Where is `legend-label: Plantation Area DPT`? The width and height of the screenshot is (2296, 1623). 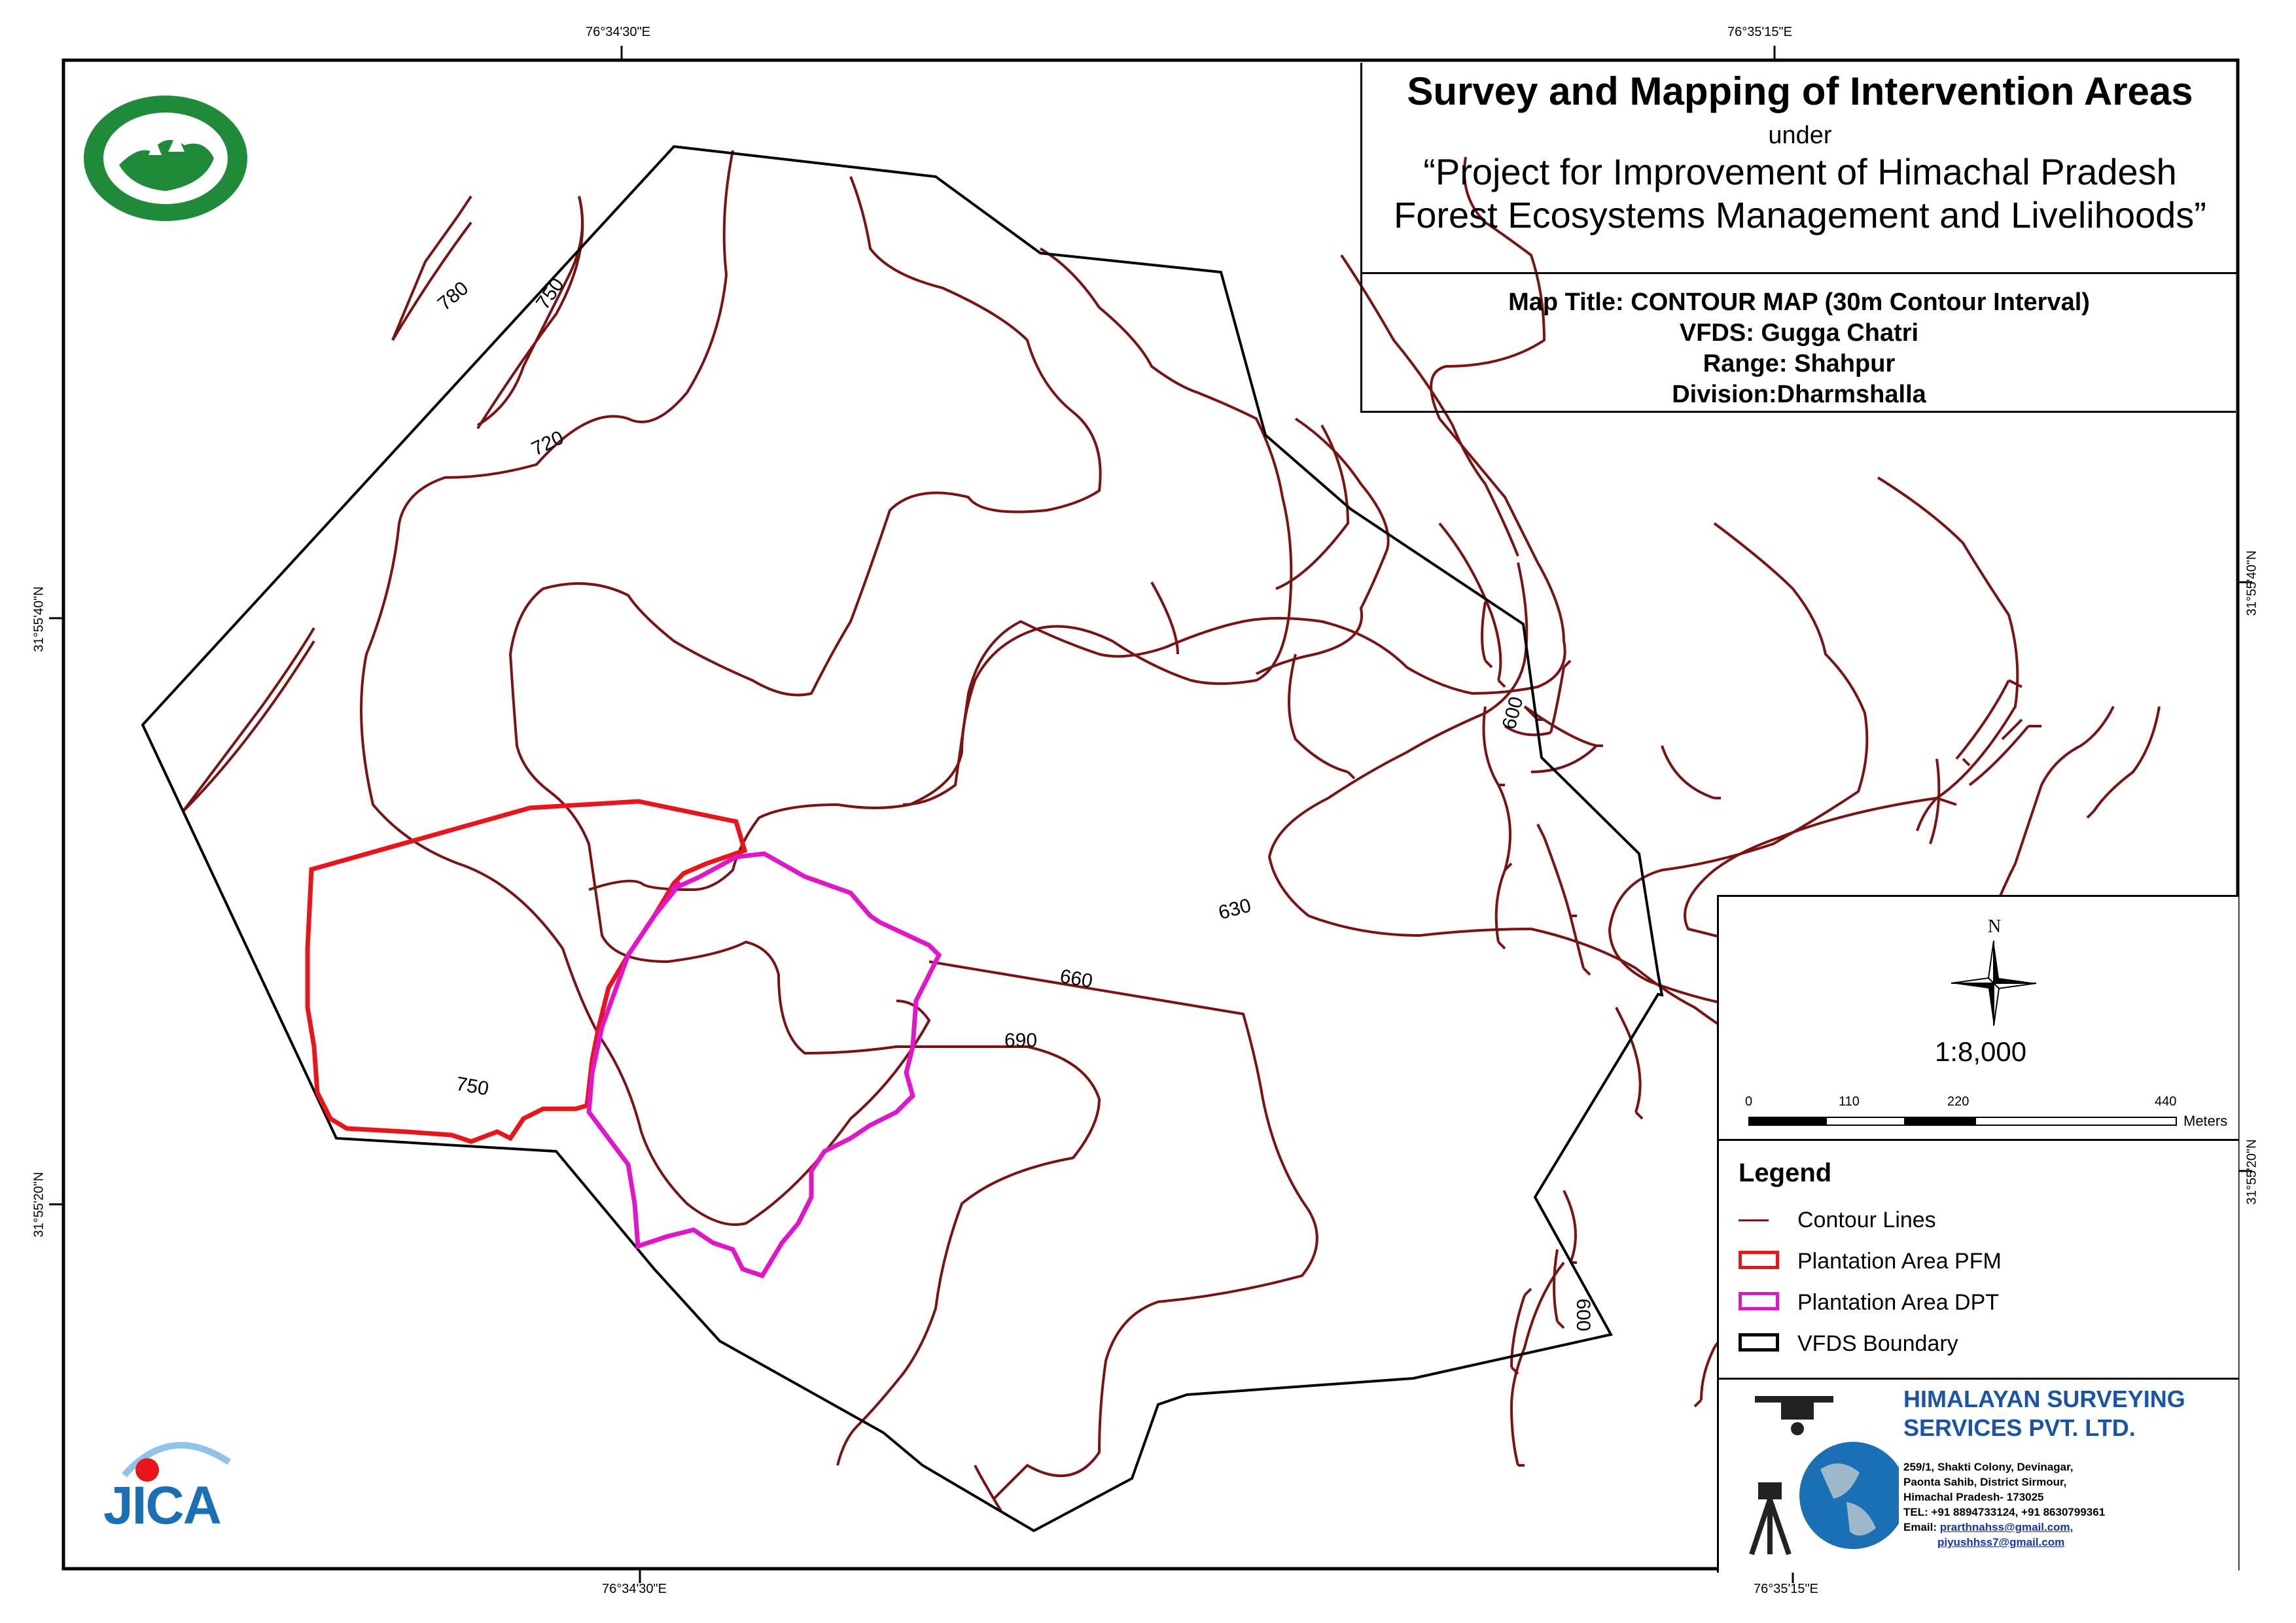 legend-label: Plantation Area DPT is located at coordinates (1899, 1302).